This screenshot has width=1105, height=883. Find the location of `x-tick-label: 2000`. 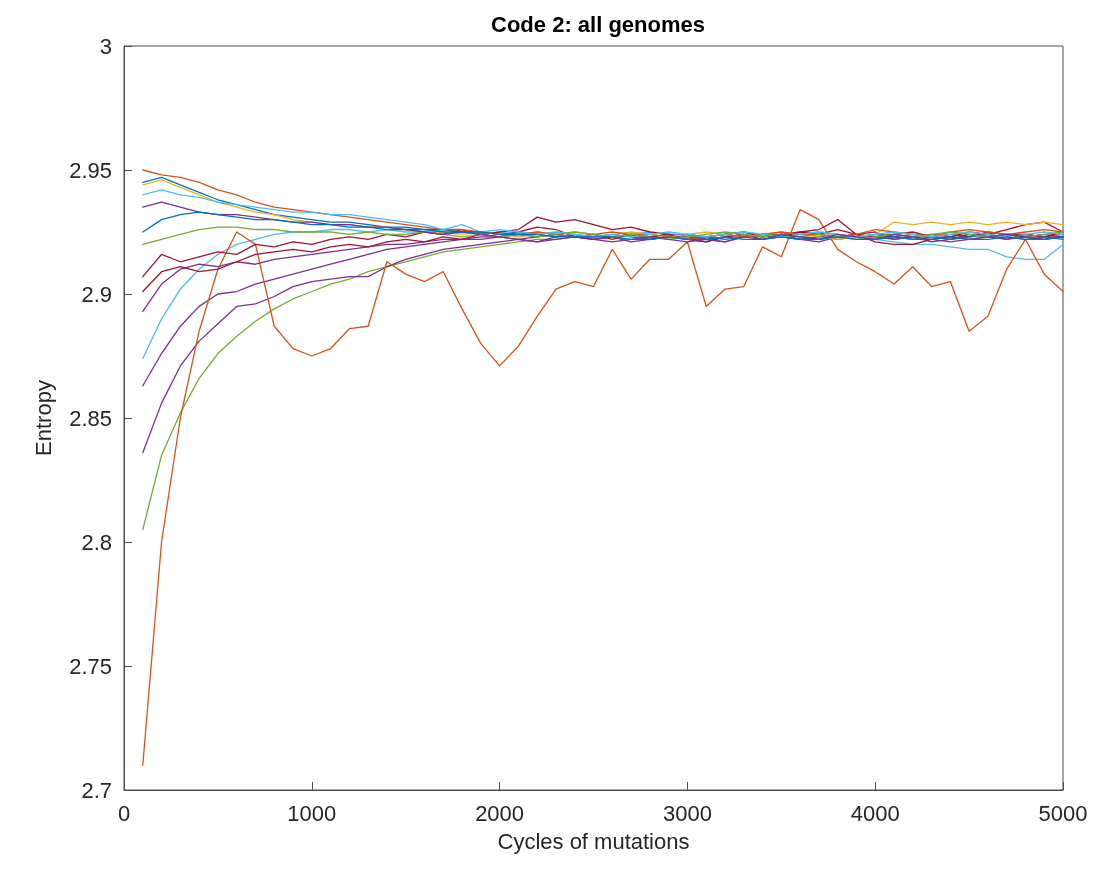

x-tick-label: 2000 is located at coordinates (500, 813).